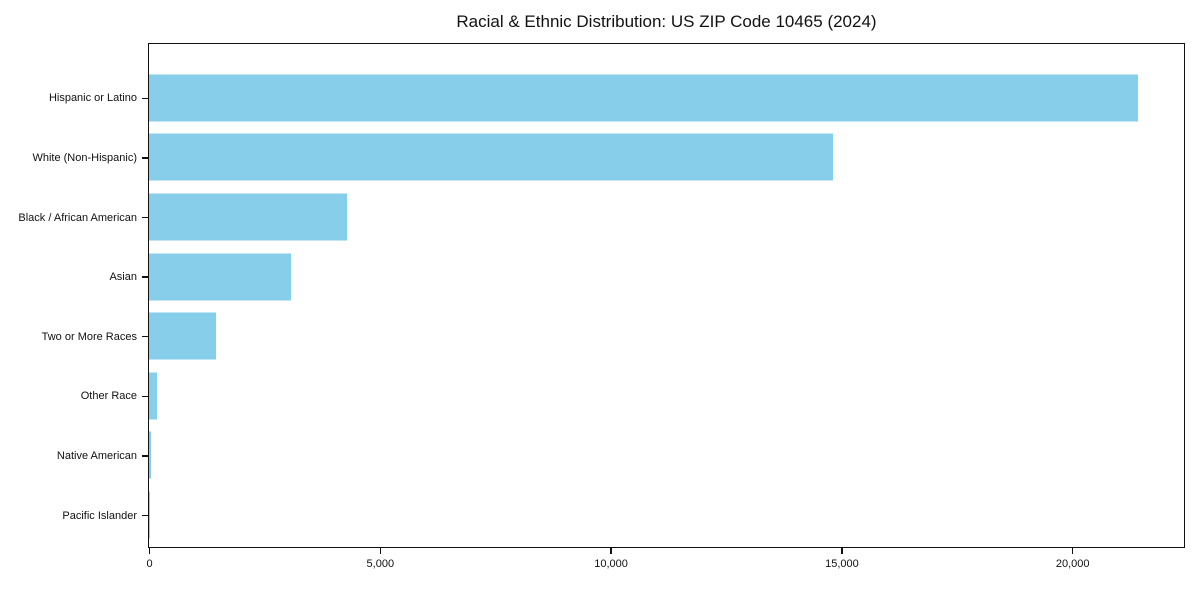 The image size is (1200, 600). Describe the element at coordinates (1072, 564) in the screenshot. I see `x-tick-label: 20,000` at that location.